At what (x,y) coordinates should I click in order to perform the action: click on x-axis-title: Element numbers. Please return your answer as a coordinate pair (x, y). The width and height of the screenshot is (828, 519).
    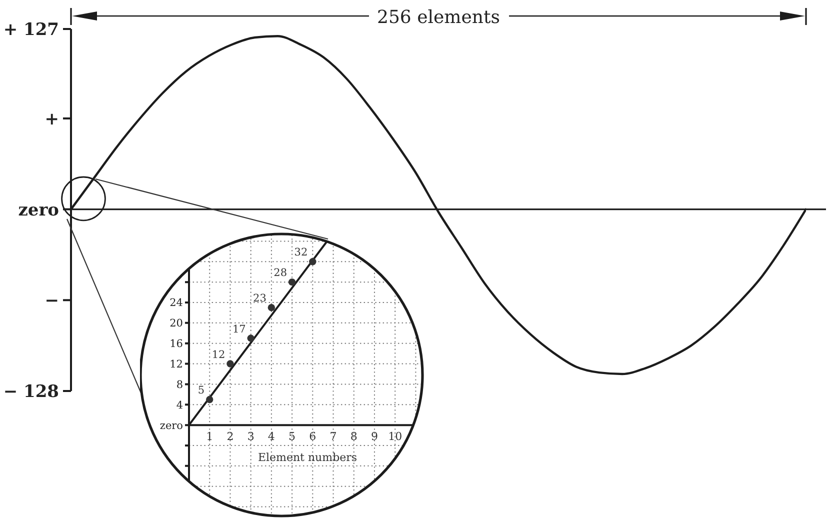
    Looking at the image, I should click on (308, 457).